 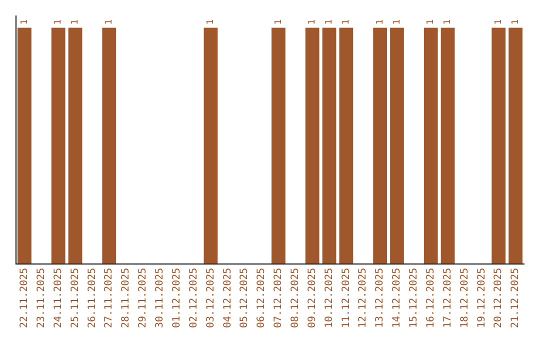 I want to click on x-tick-label: 29.11.2025, so click(x=143, y=298).